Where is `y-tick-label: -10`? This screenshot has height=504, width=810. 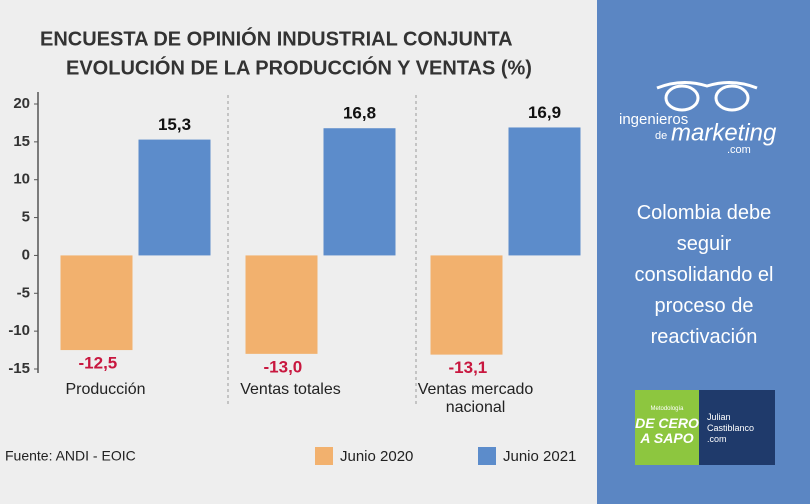 y-tick-label: -10 is located at coordinates (19, 330).